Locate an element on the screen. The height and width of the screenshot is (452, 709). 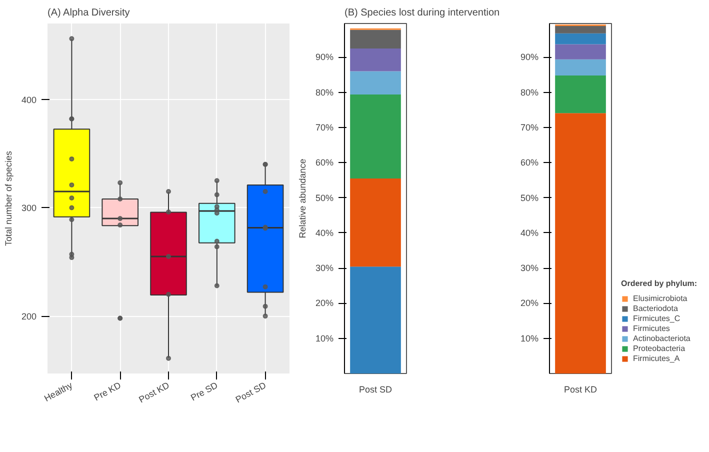
legend-label: Actinobacteriota is located at coordinates (661, 338).